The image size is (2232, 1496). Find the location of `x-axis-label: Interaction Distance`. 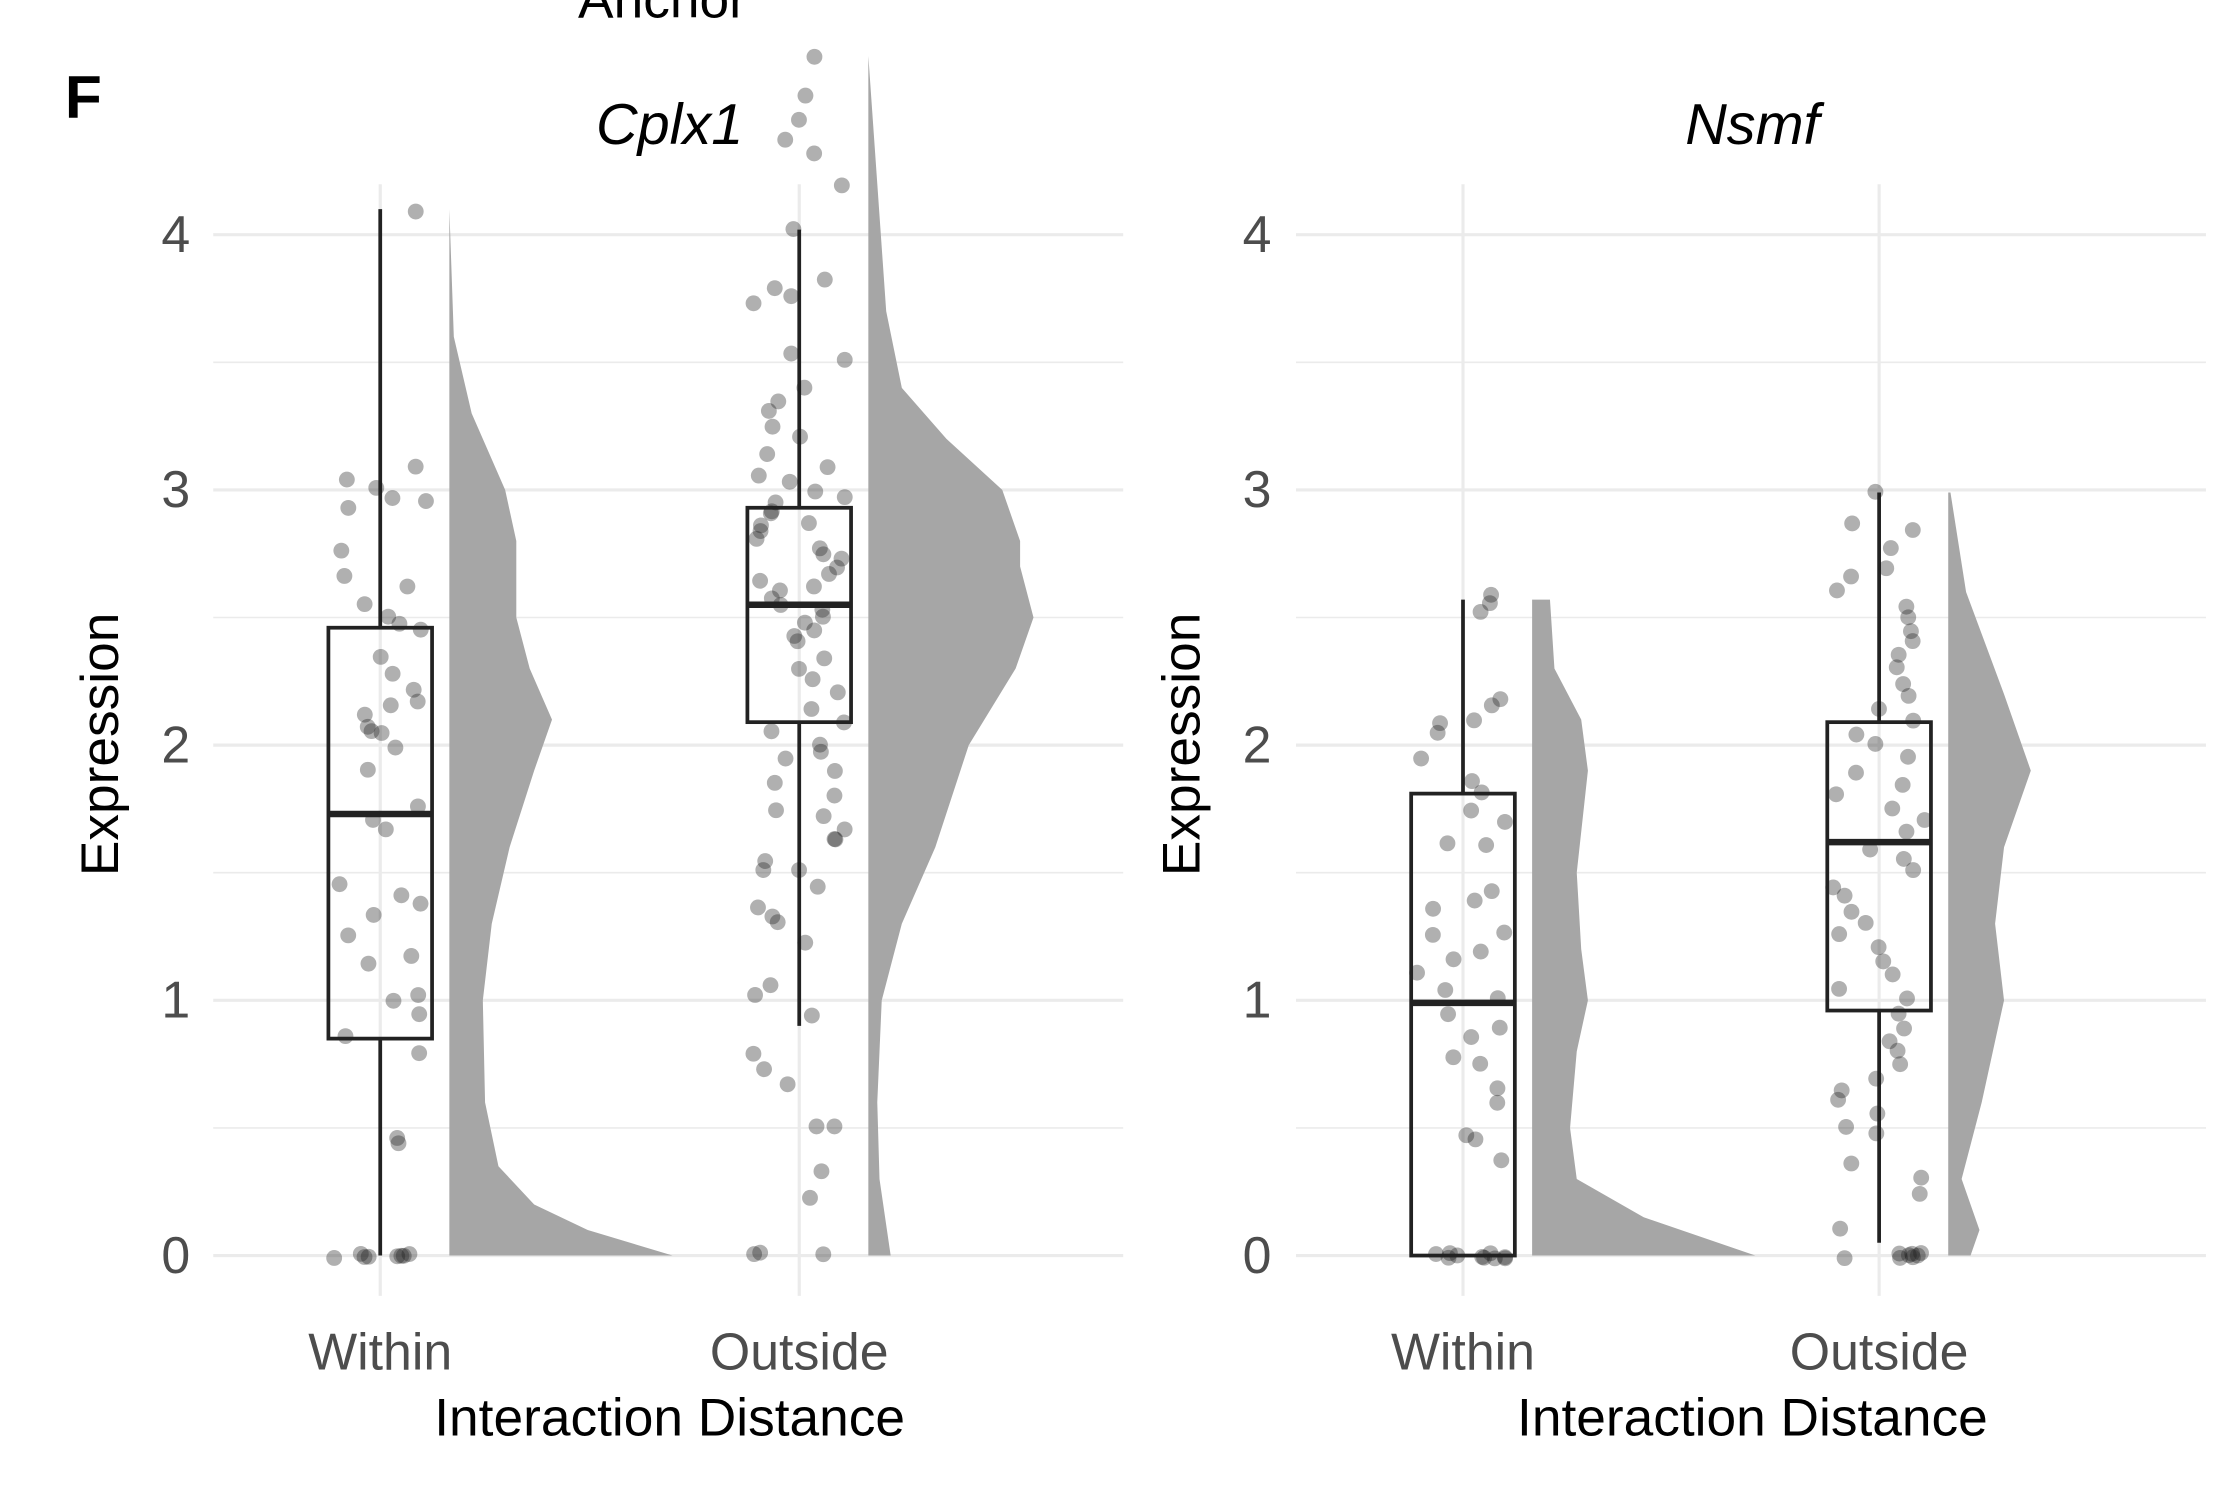

x-axis-label: Interaction Distance is located at coordinates (669, 1418).